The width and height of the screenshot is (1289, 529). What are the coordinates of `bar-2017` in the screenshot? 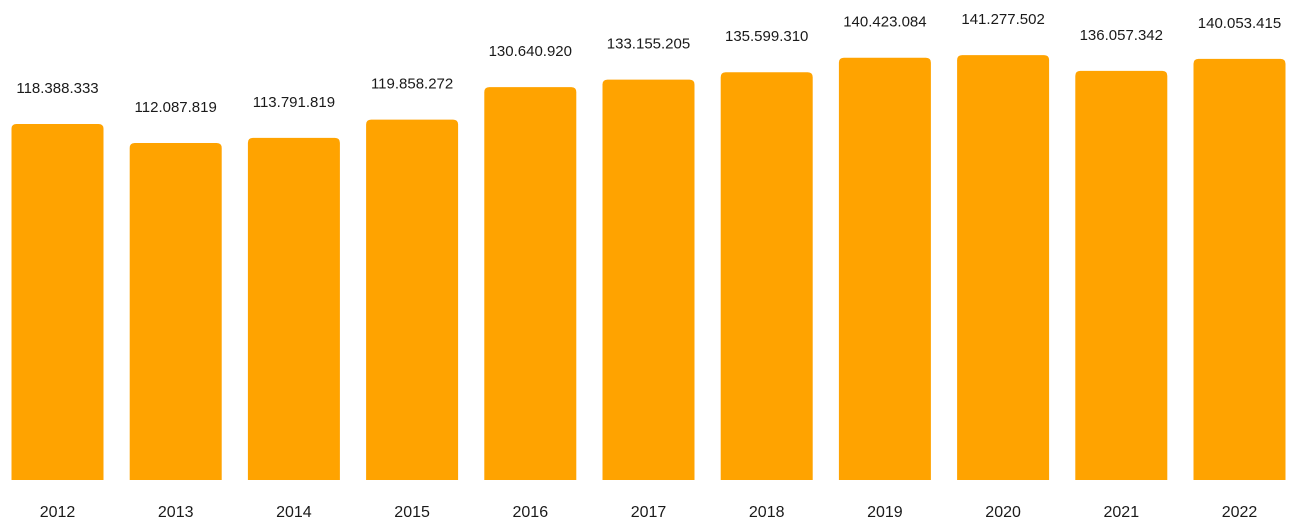 It's located at (648, 280).